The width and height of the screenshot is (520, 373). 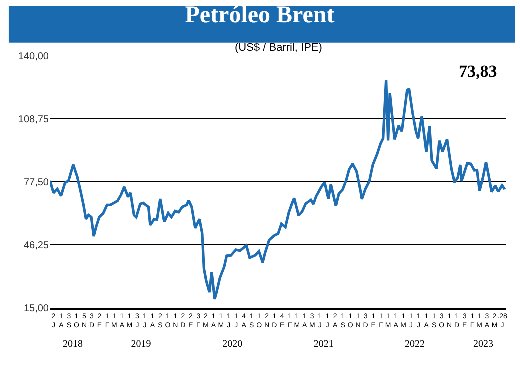 What do you see at coordinates (34, 120) in the screenshot?
I see `y-tick-label: 108,75` at bounding box center [34, 120].